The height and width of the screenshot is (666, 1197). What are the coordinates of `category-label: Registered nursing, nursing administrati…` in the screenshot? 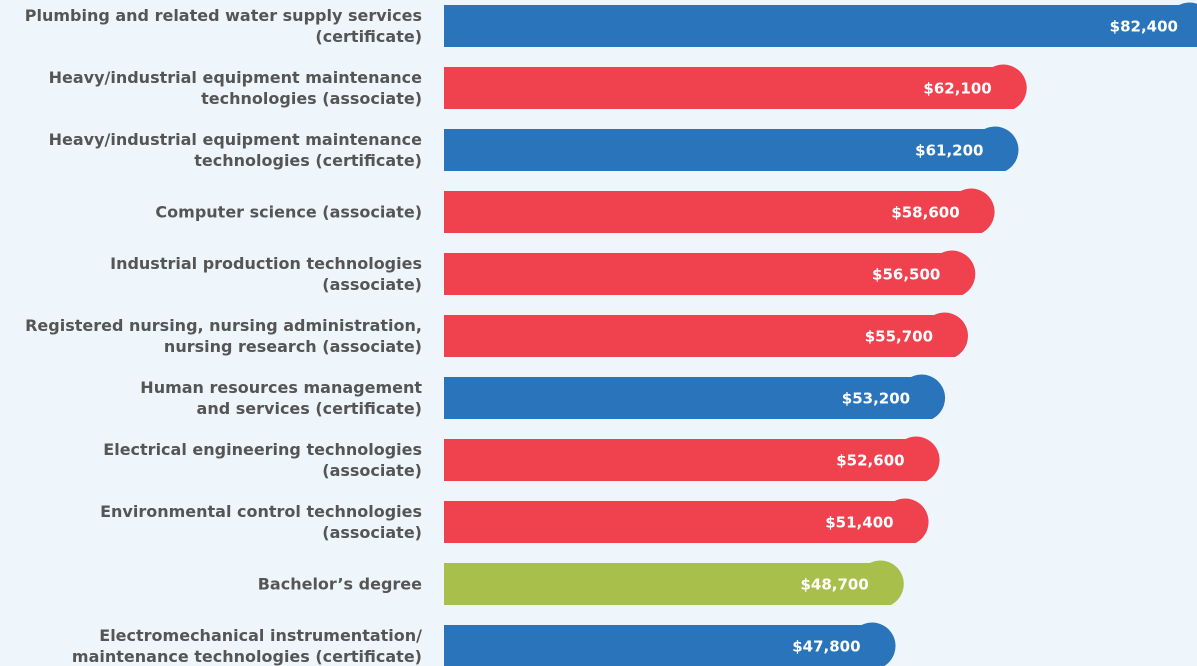 It's located at (223, 336).